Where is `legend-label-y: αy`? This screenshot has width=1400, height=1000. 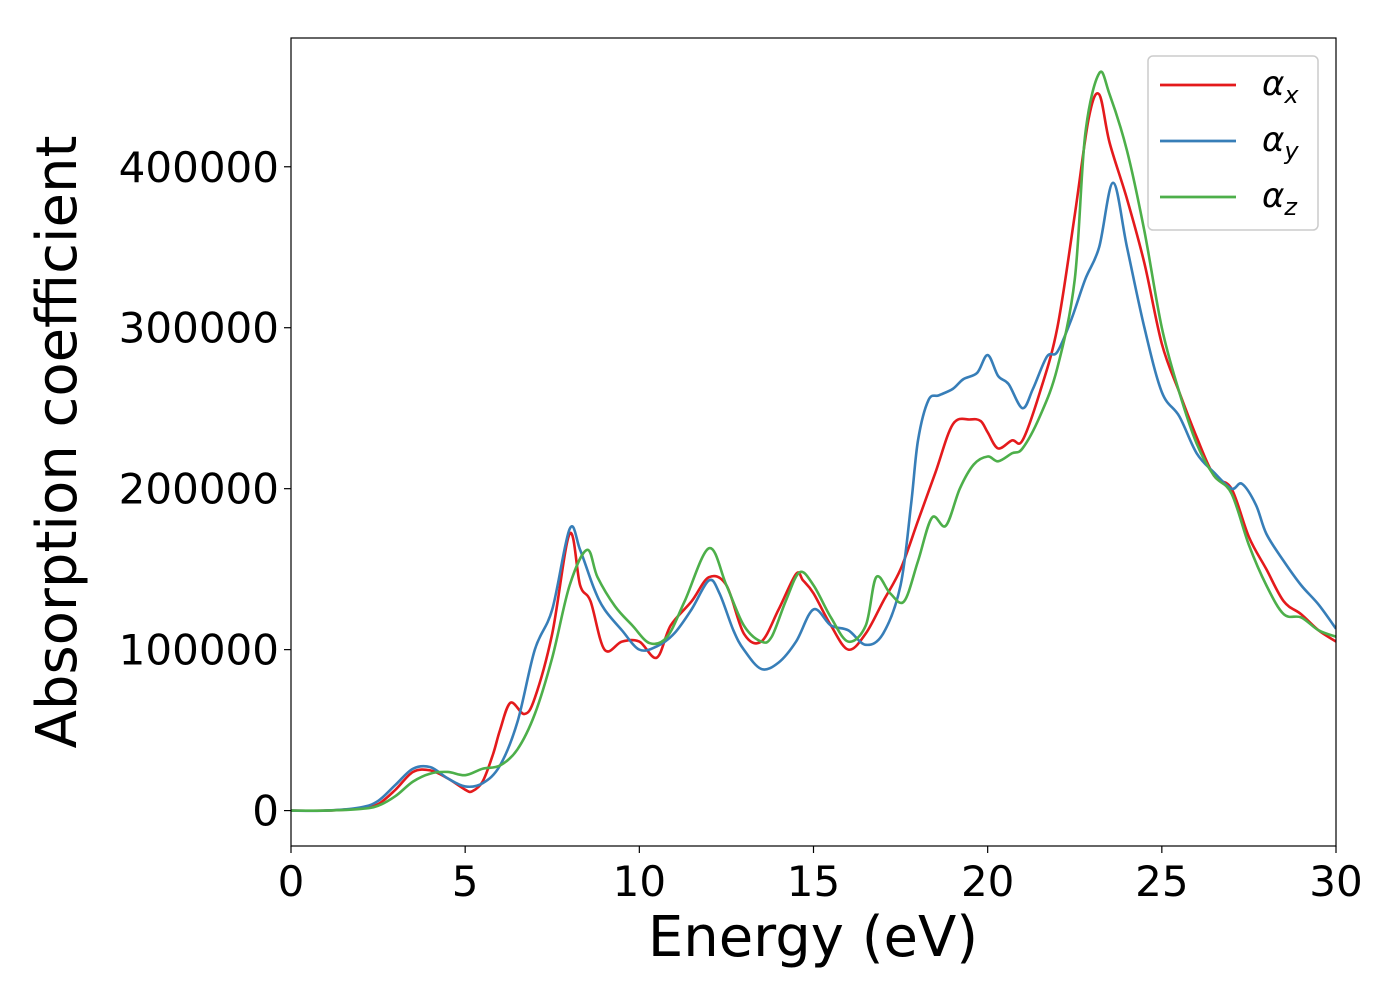 legend-label-y: αy is located at coordinates (1280, 142).